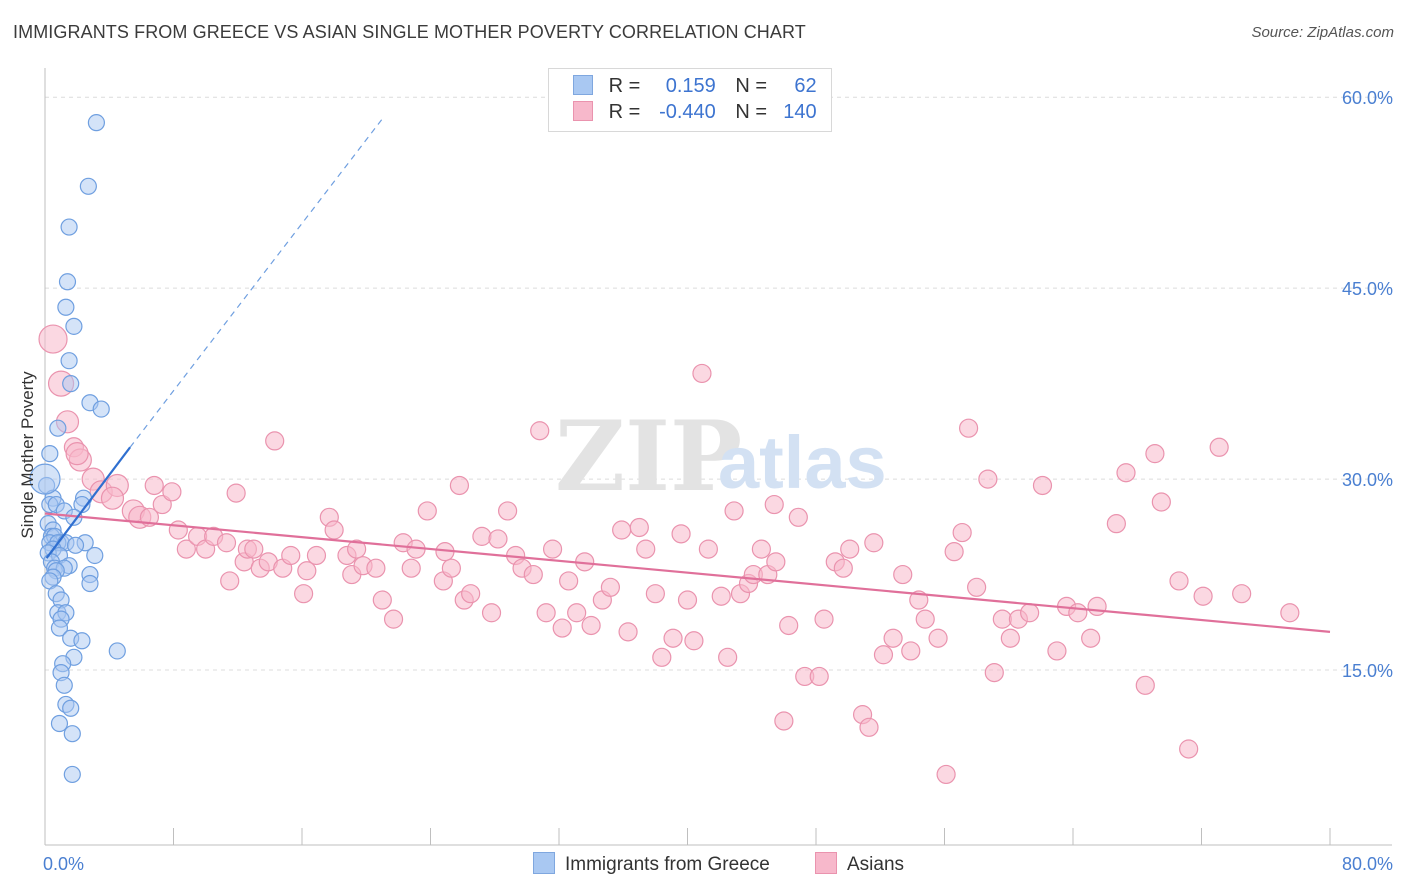 This screenshot has height=892, width=1406. What do you see at coordinates (859, 864) in the screenshot?
I see `bottom-legend-asians: Asians` at bounding box center [859, 864].